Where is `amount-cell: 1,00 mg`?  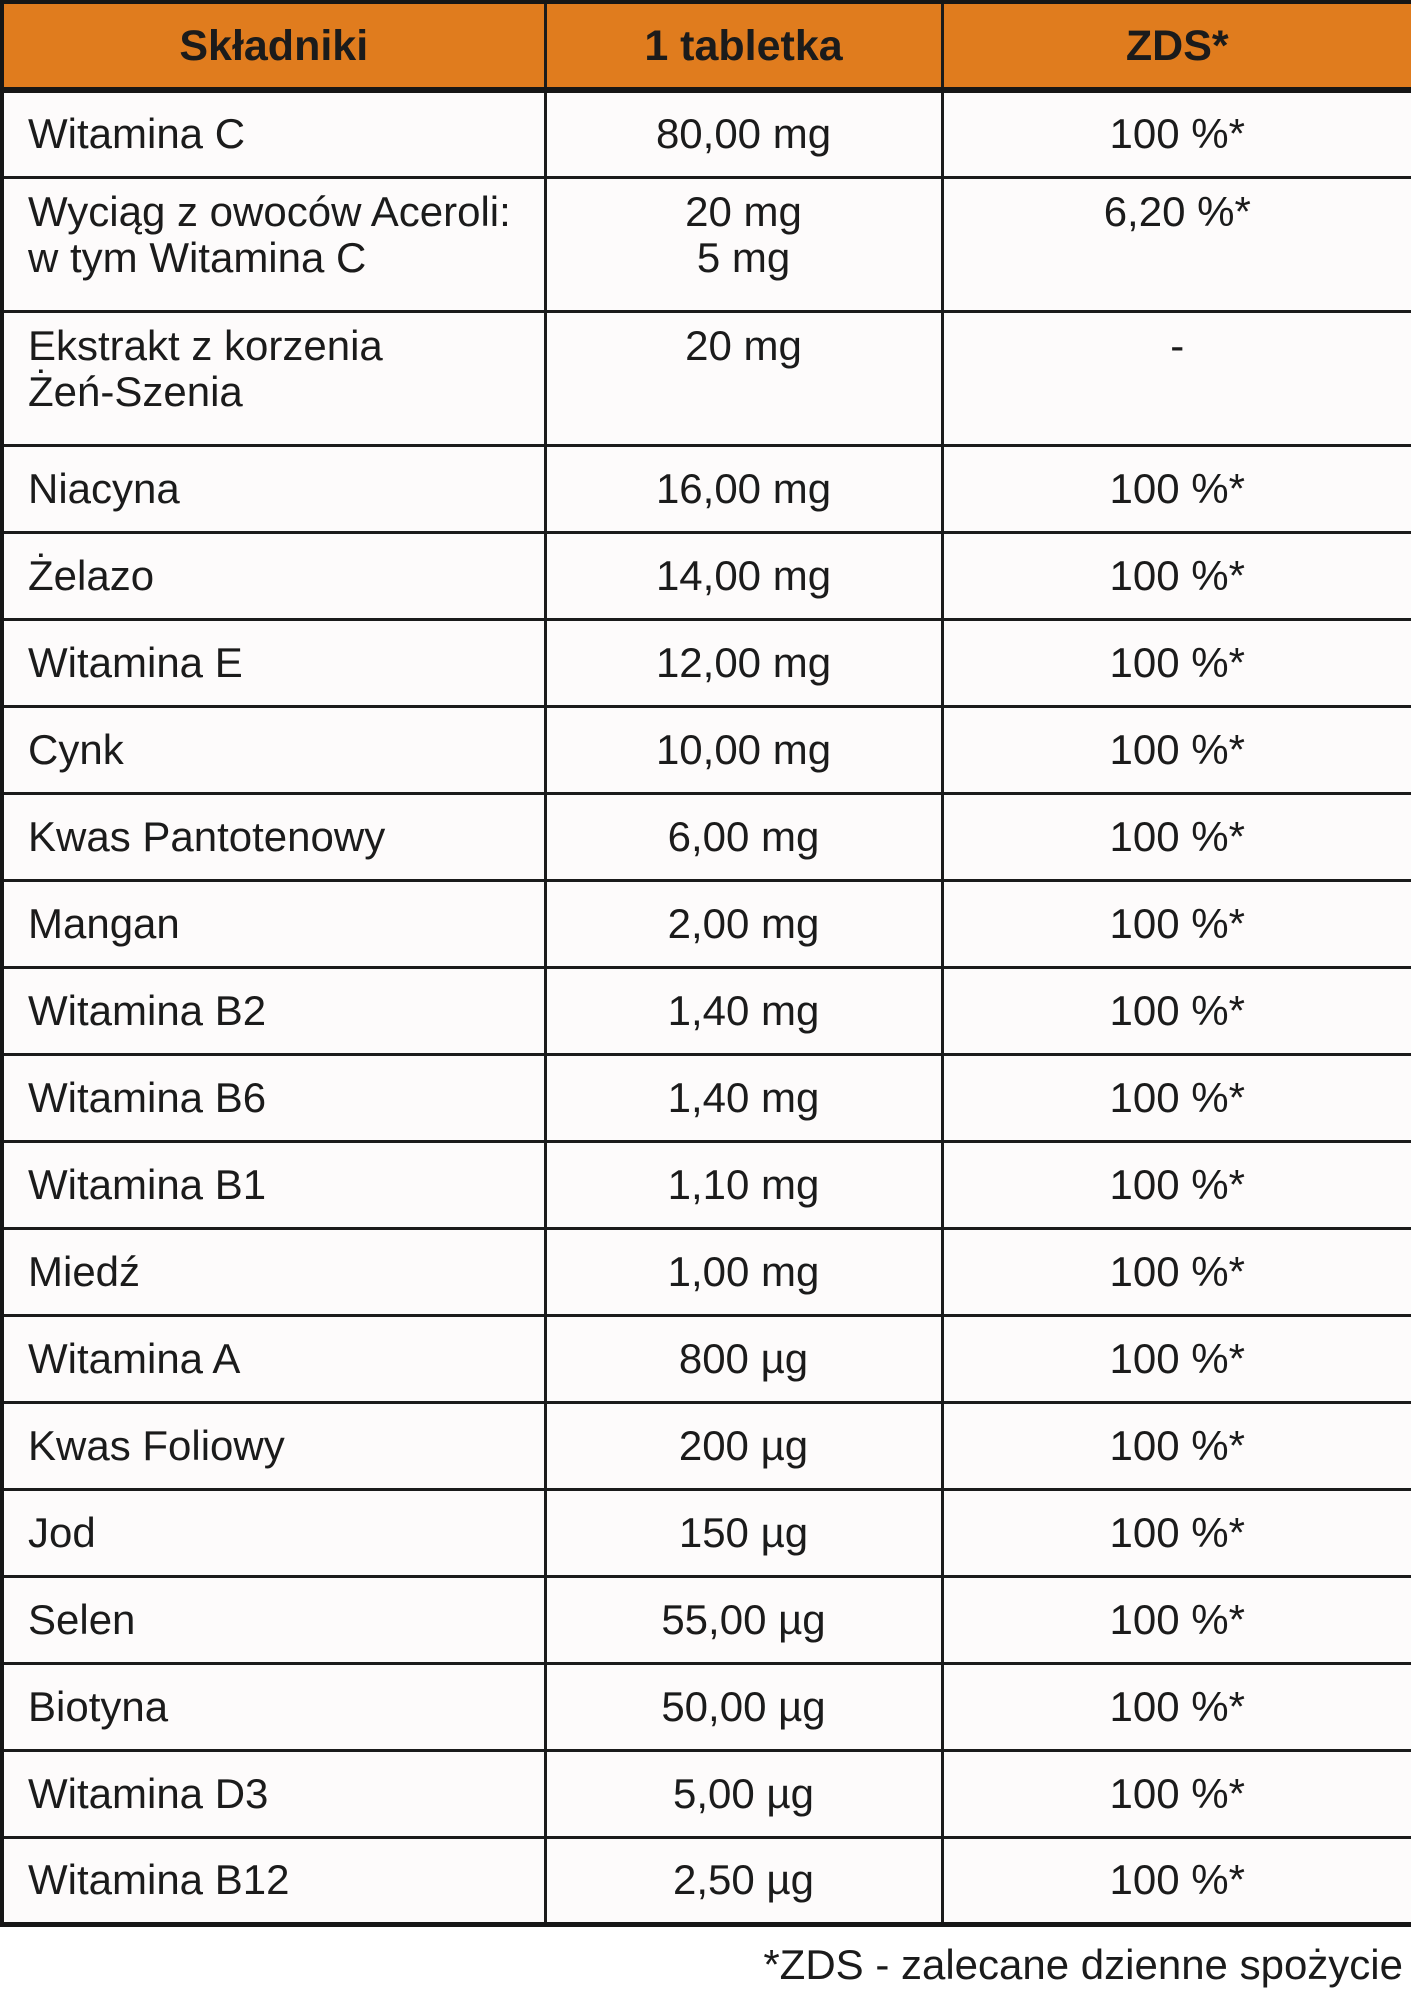
amount-cell: 1,00 mg is located at coordinates (743, 1271).